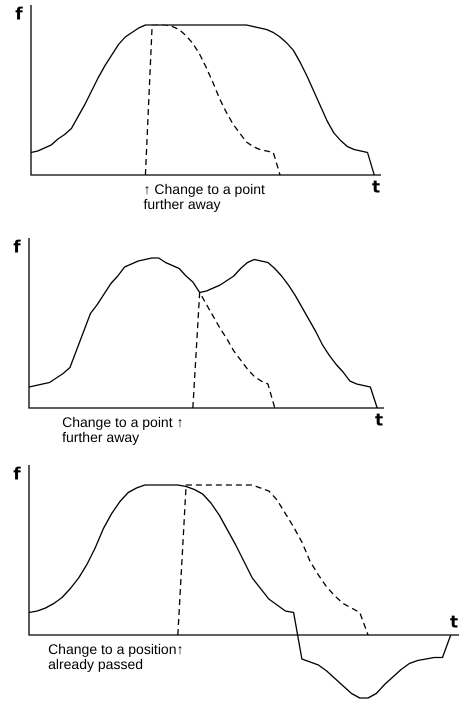  What do you see at coordinates (116, 656) in the screenshot?
I see `annotation: Change to a position↑ already passed` at bounding box center [116, 656].